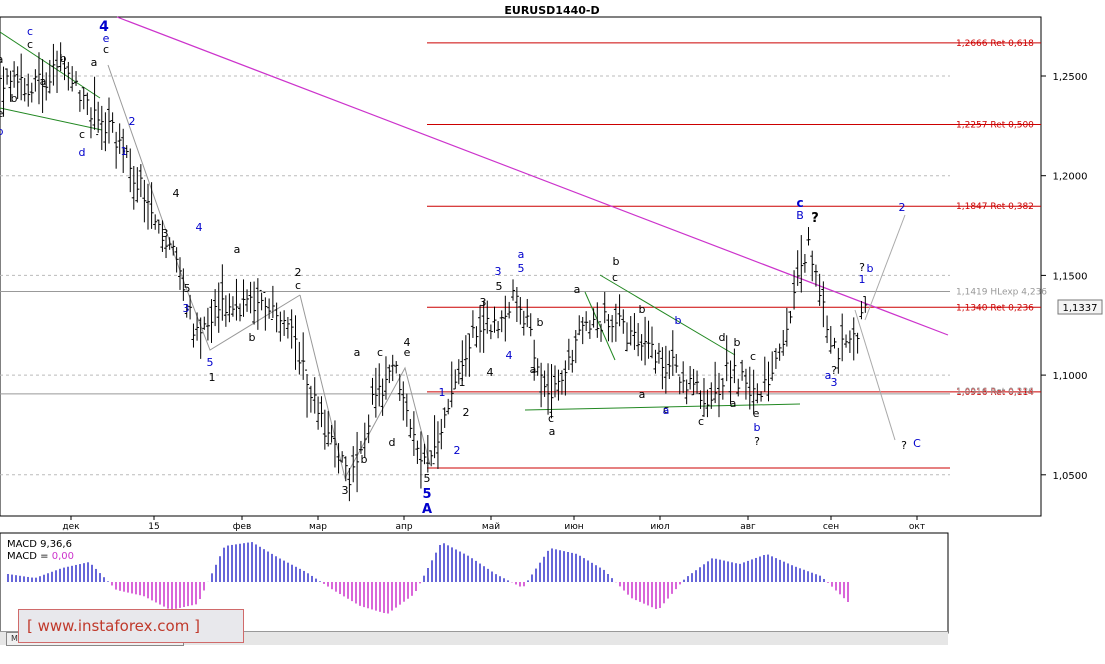  What do you see at coordinates (995, 44) in the screenshot?
I see `fib-level-label: 1,2666 Ret 0,618` at bounding box center [995, 44].